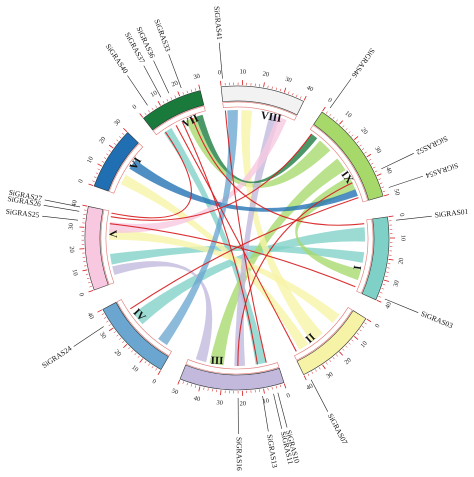  I want to click on gene-label: SiGRAS03, so click(437, 319).